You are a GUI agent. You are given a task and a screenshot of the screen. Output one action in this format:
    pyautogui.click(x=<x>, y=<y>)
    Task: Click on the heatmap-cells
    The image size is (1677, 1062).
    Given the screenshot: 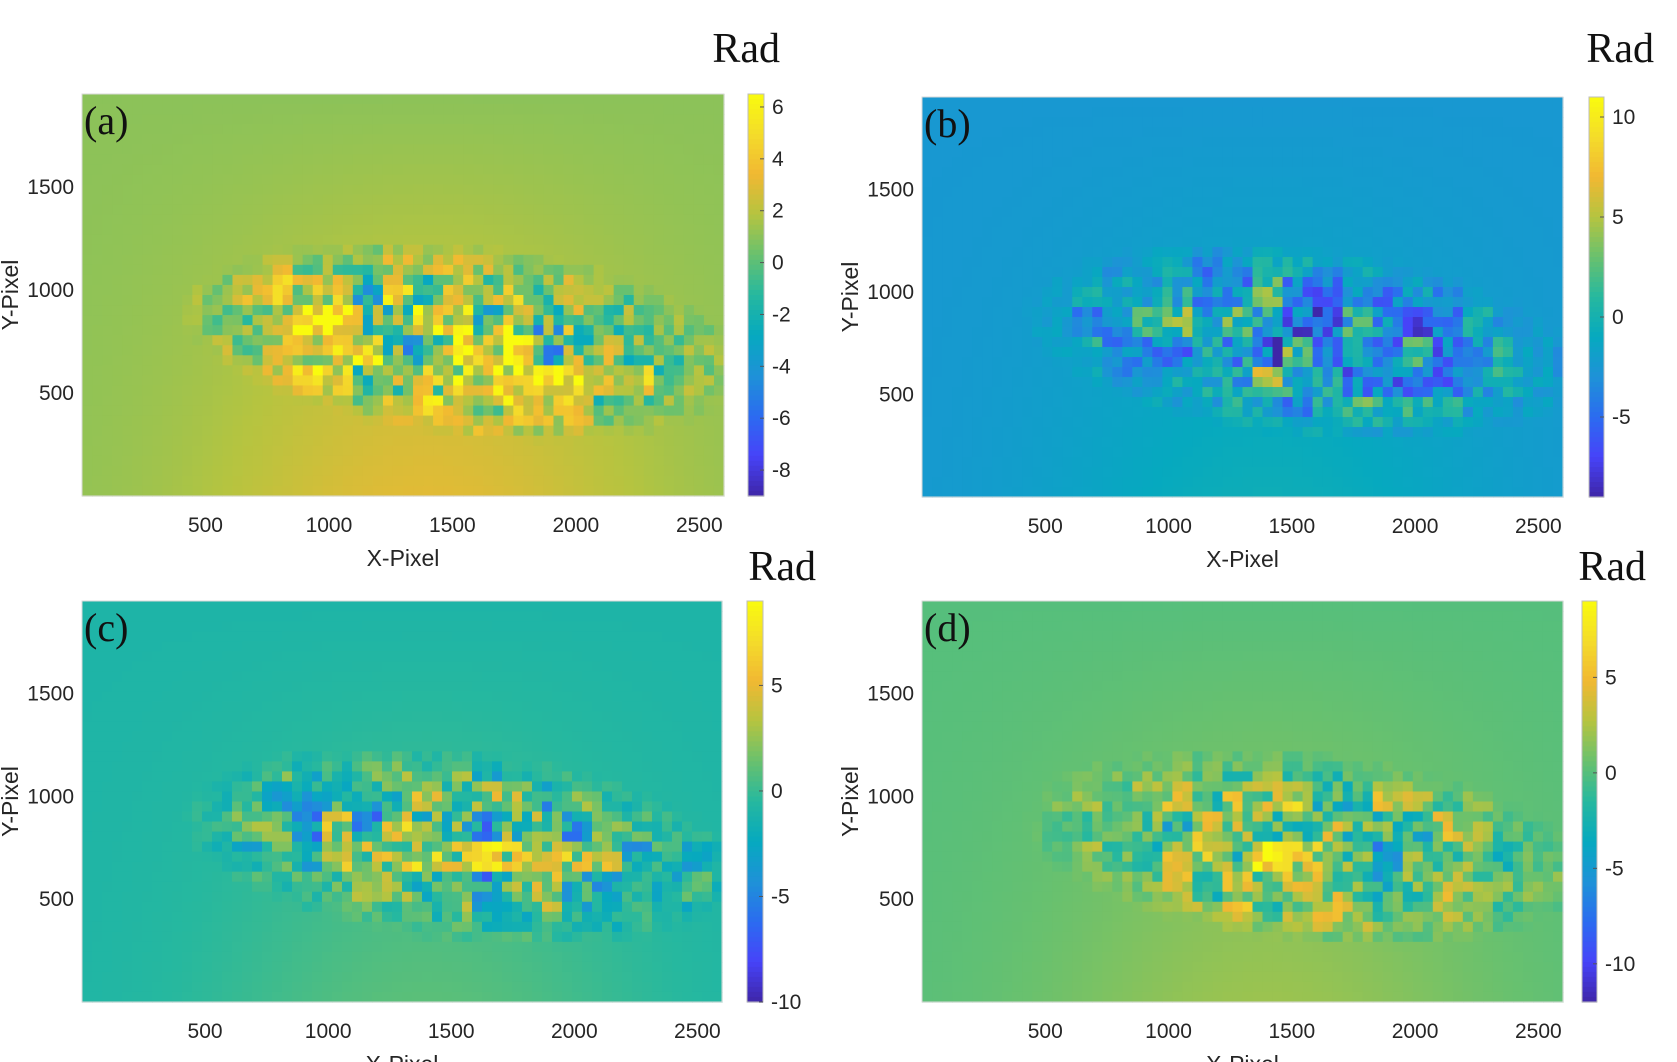 What is the action you would take?
    pyautogui.click(x=403, y=295)
    